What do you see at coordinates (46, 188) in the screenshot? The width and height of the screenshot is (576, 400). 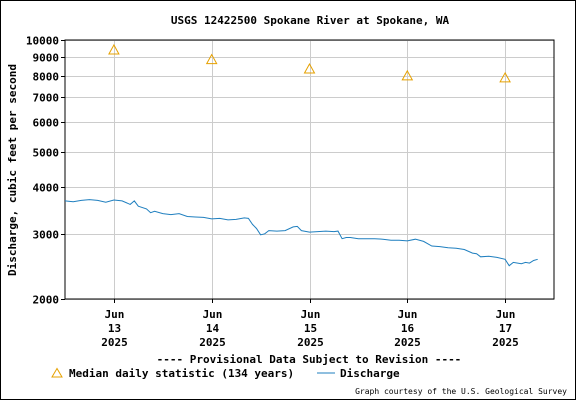 I see `y-tick-label: 4000` at bounding box center [46, 188].